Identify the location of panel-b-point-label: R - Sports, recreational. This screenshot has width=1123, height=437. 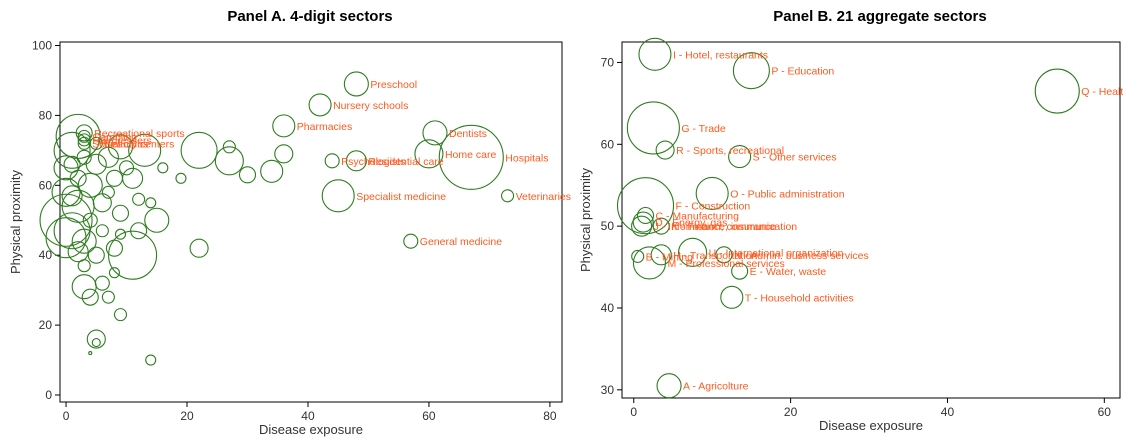
(730, 151).